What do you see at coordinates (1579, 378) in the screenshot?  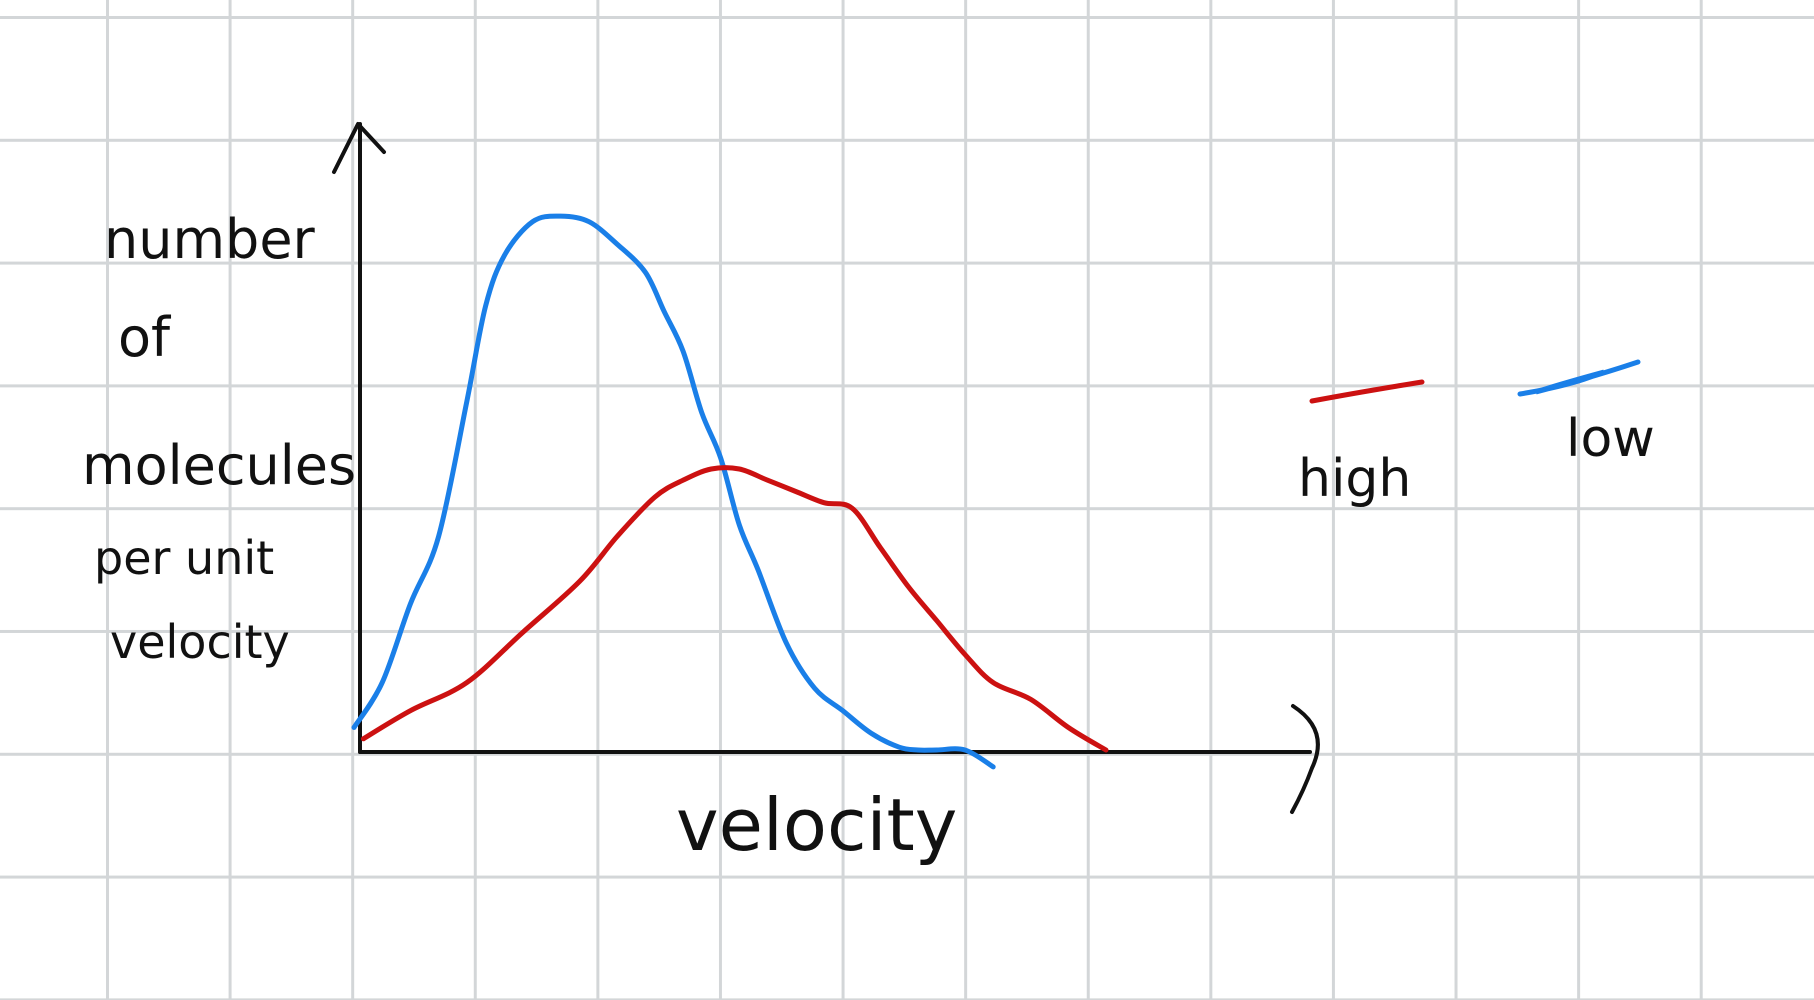 I see `legend-low-swatch` at bounding box center [1579, 378].